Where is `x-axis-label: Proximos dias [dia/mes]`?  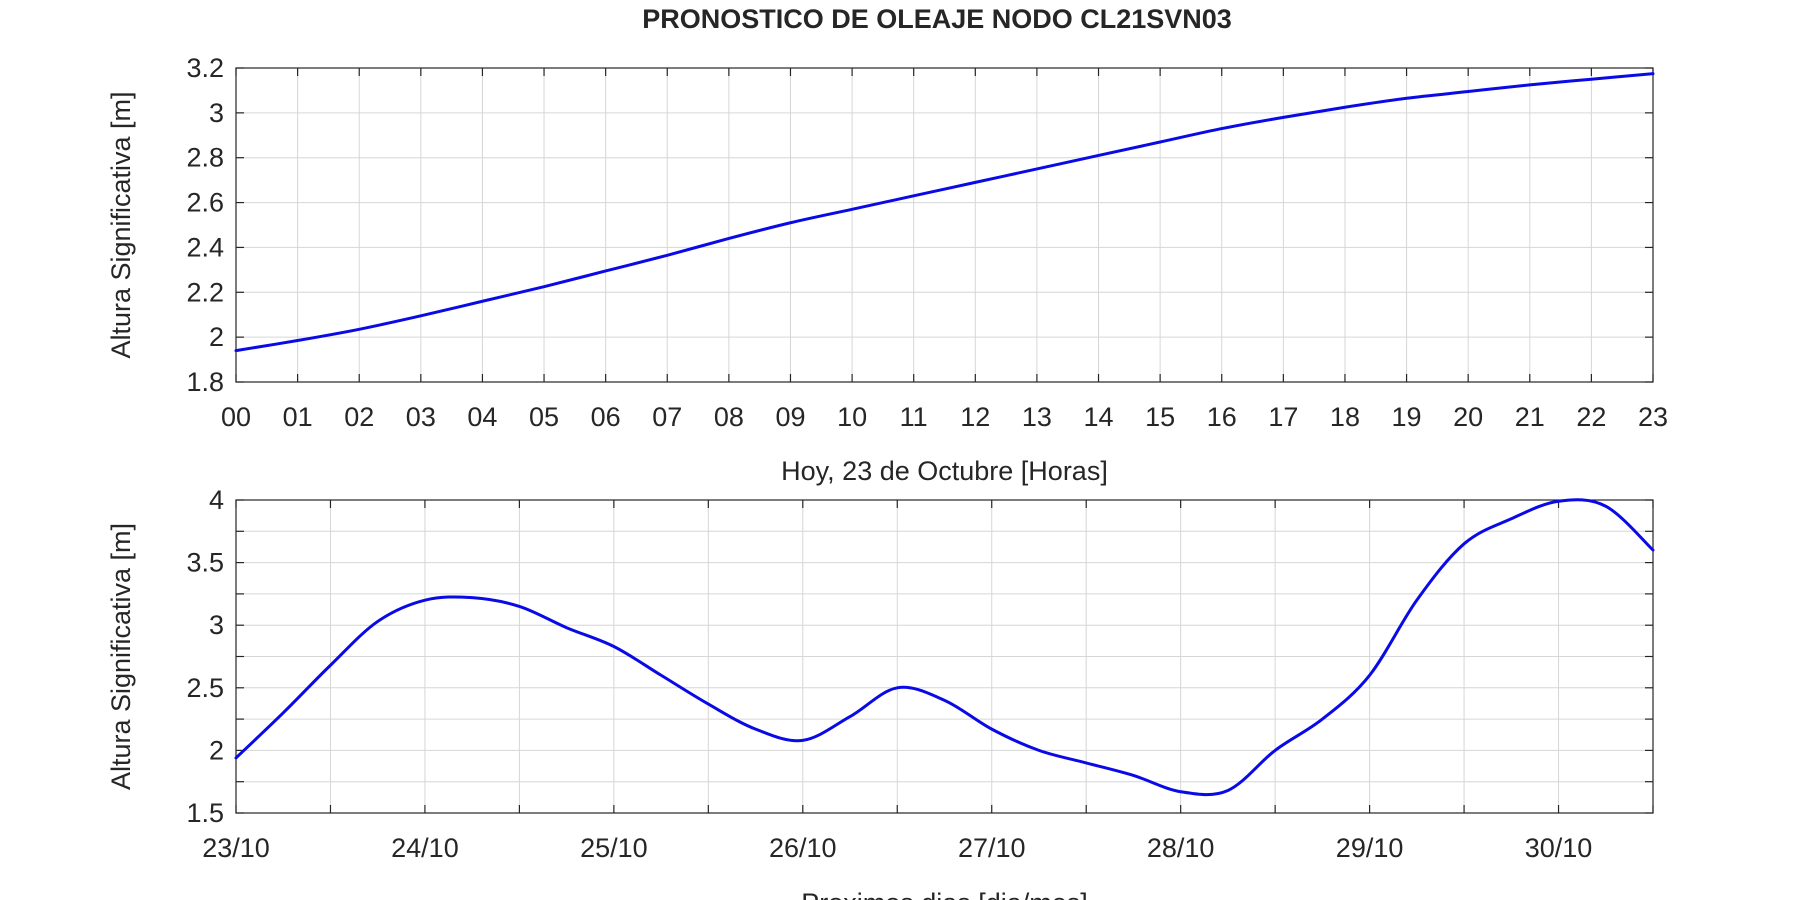 x-axis-label: Proximos dias [dia/mes] is located at coordinates (944, 894).